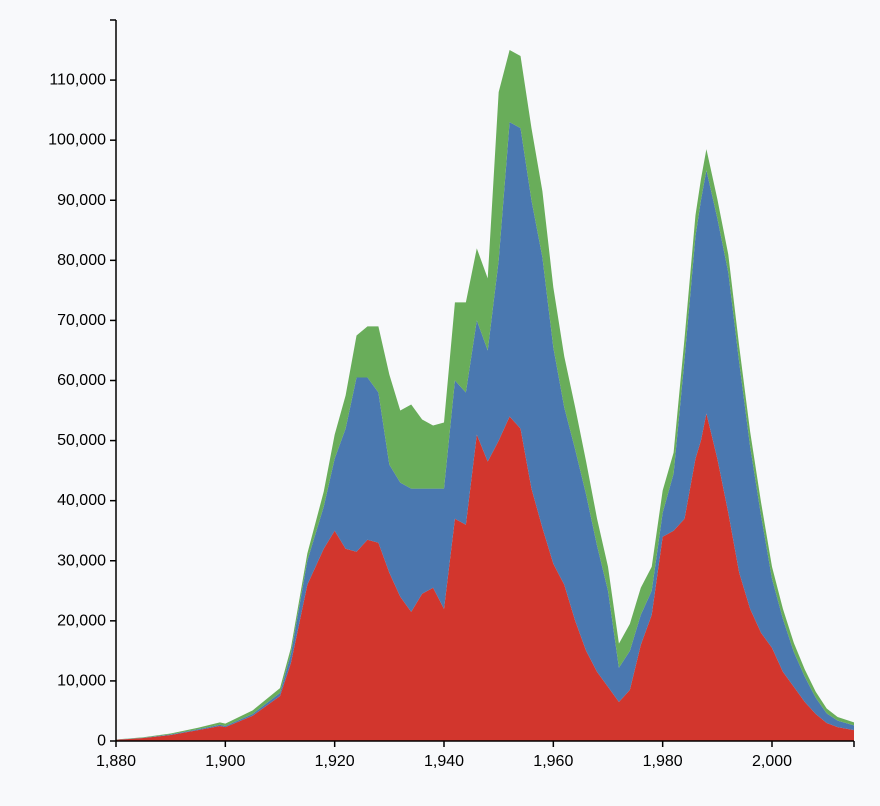 The width and height of the screenshot is (880, 806). What do you see at coordinates (475, 755) in the screenshot?
I see `x-axis-ticks: 1,880 1,900 1,920 1,940 1,960 1,980 2,000` at bounding box center [475, 755].